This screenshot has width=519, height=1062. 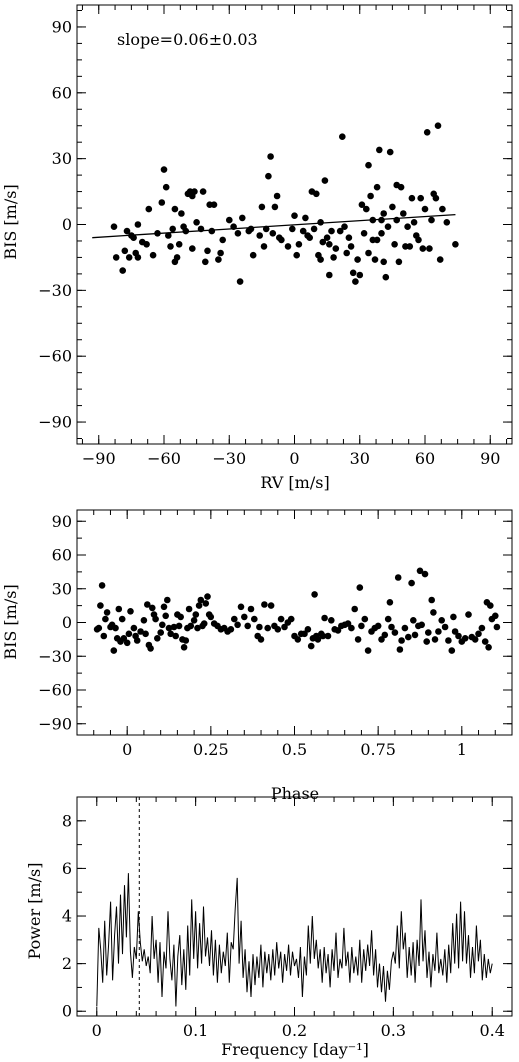 I want to click on pgram-x-tick-label: 0, so click(x=97, y=1030).